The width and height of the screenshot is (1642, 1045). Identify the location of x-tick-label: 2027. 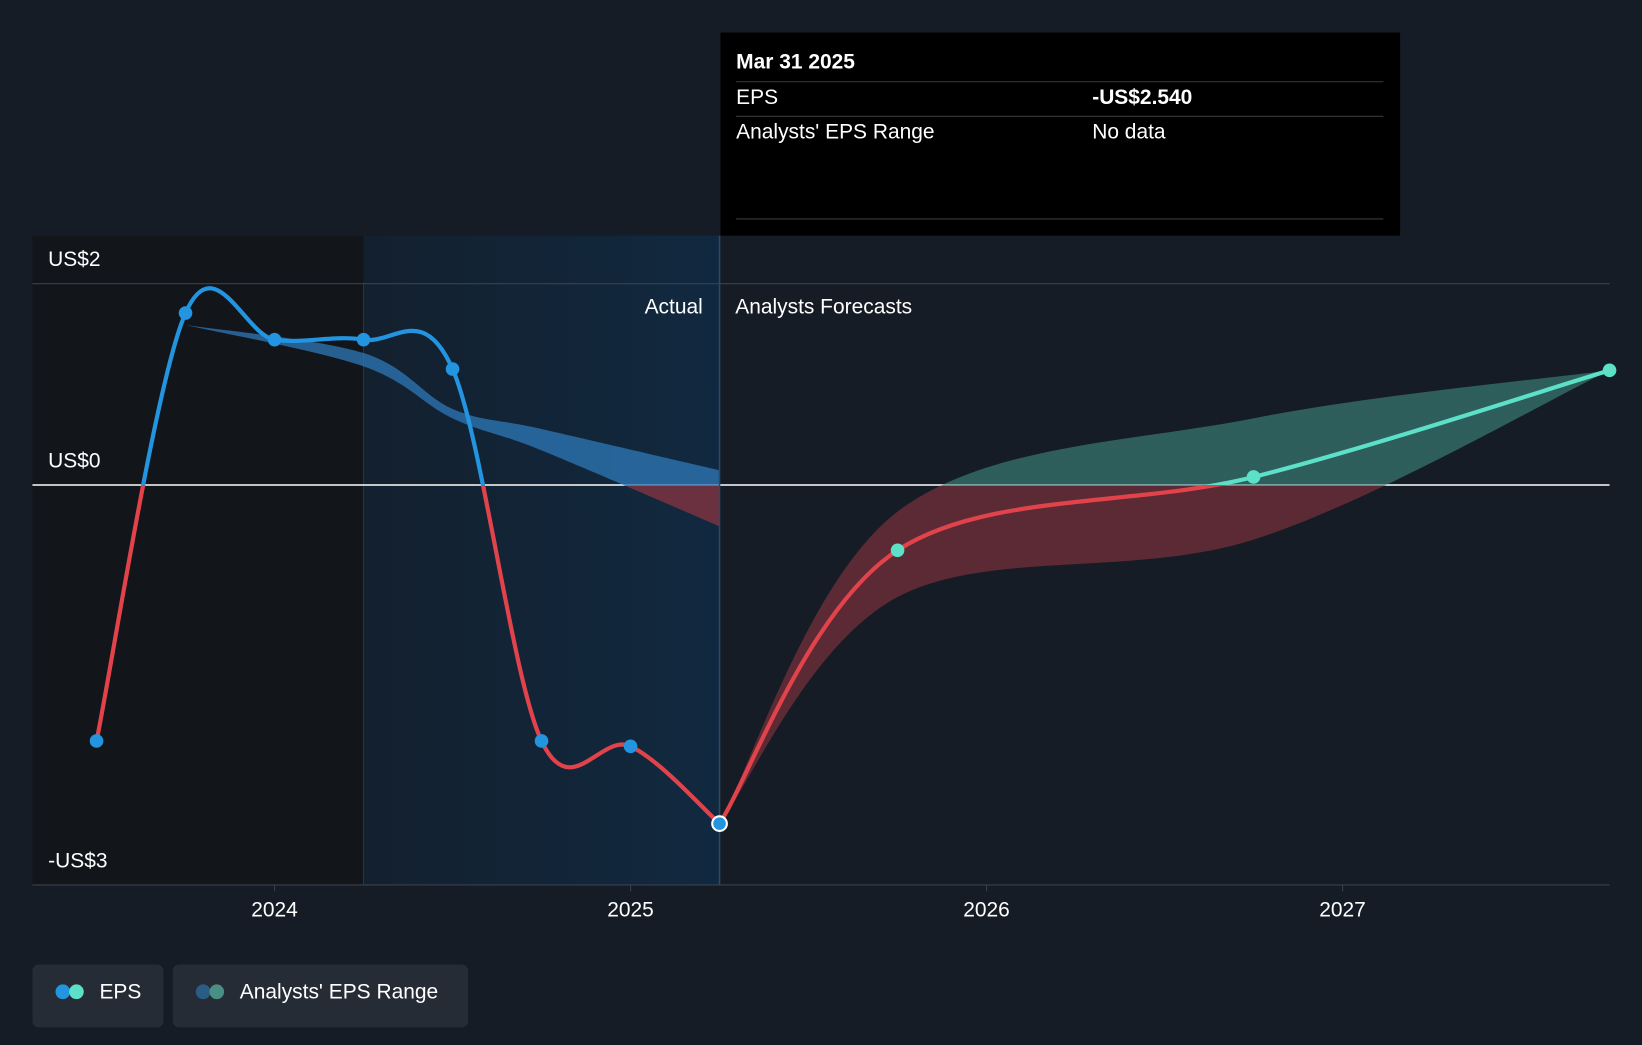
(1342, 910).